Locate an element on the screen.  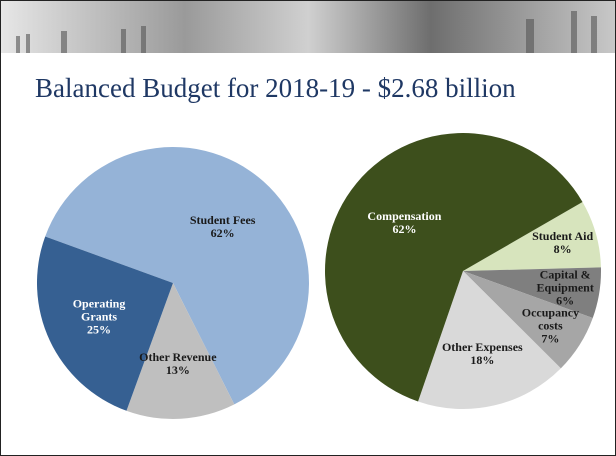
slice-category: Student Aid is located at coordinates (563, 235).